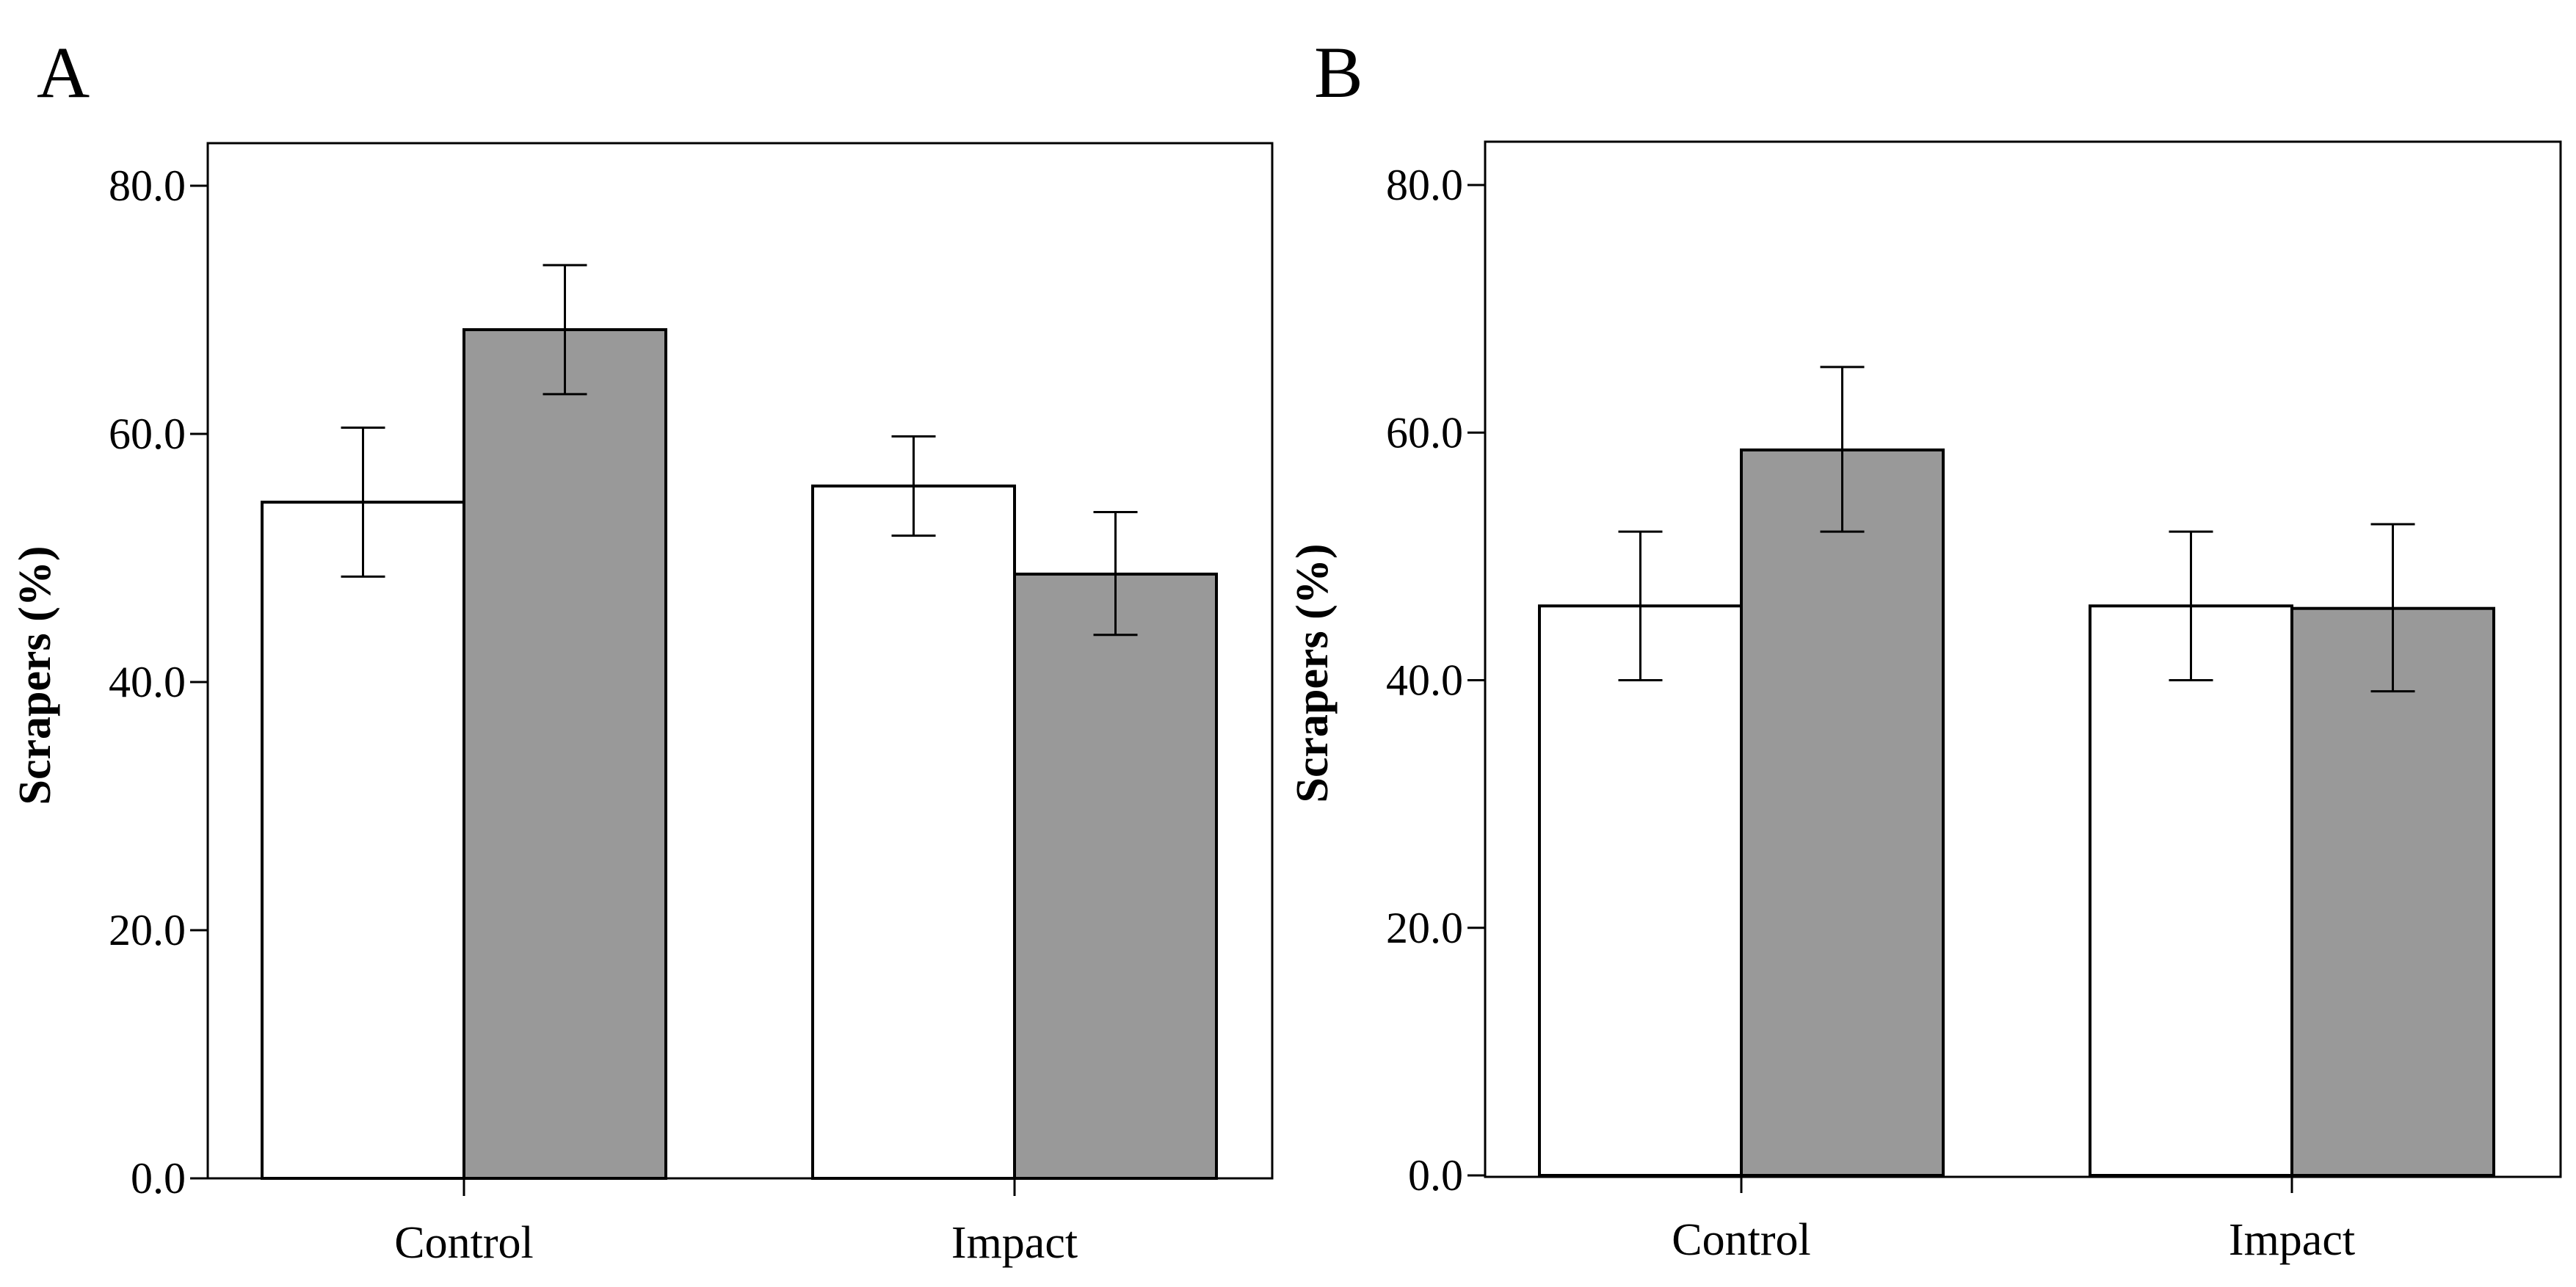 This screenshot has width=2576, height=1287. Describe the element at coordinates (1338, 72) in the screenshot. I see `panel-letter: B` at that location.